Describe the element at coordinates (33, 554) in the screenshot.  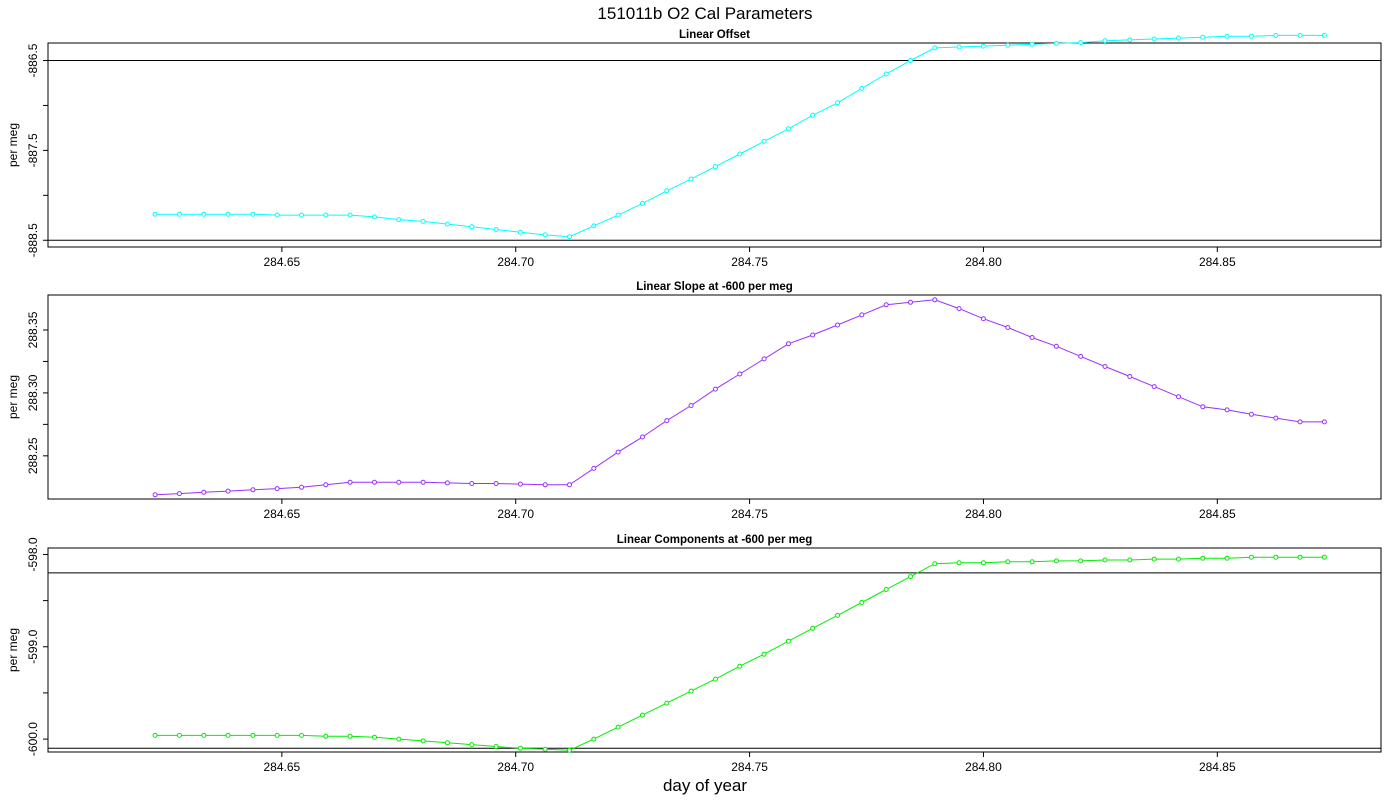
I see `y-tick-label: -598.0` at that location.